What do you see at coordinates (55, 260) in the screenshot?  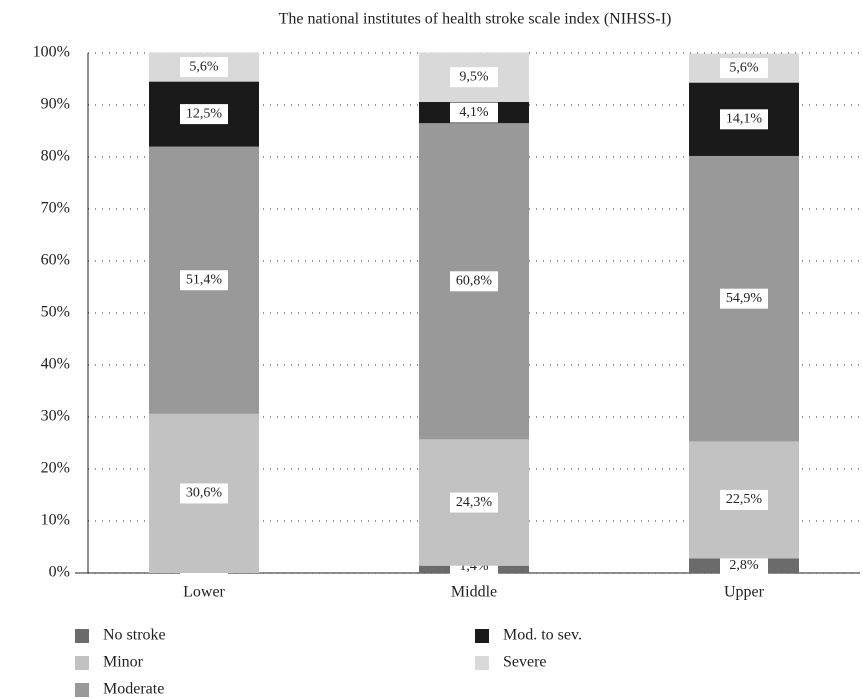 I see `y-tick-label: 60%` at bounding box center [55, 260].